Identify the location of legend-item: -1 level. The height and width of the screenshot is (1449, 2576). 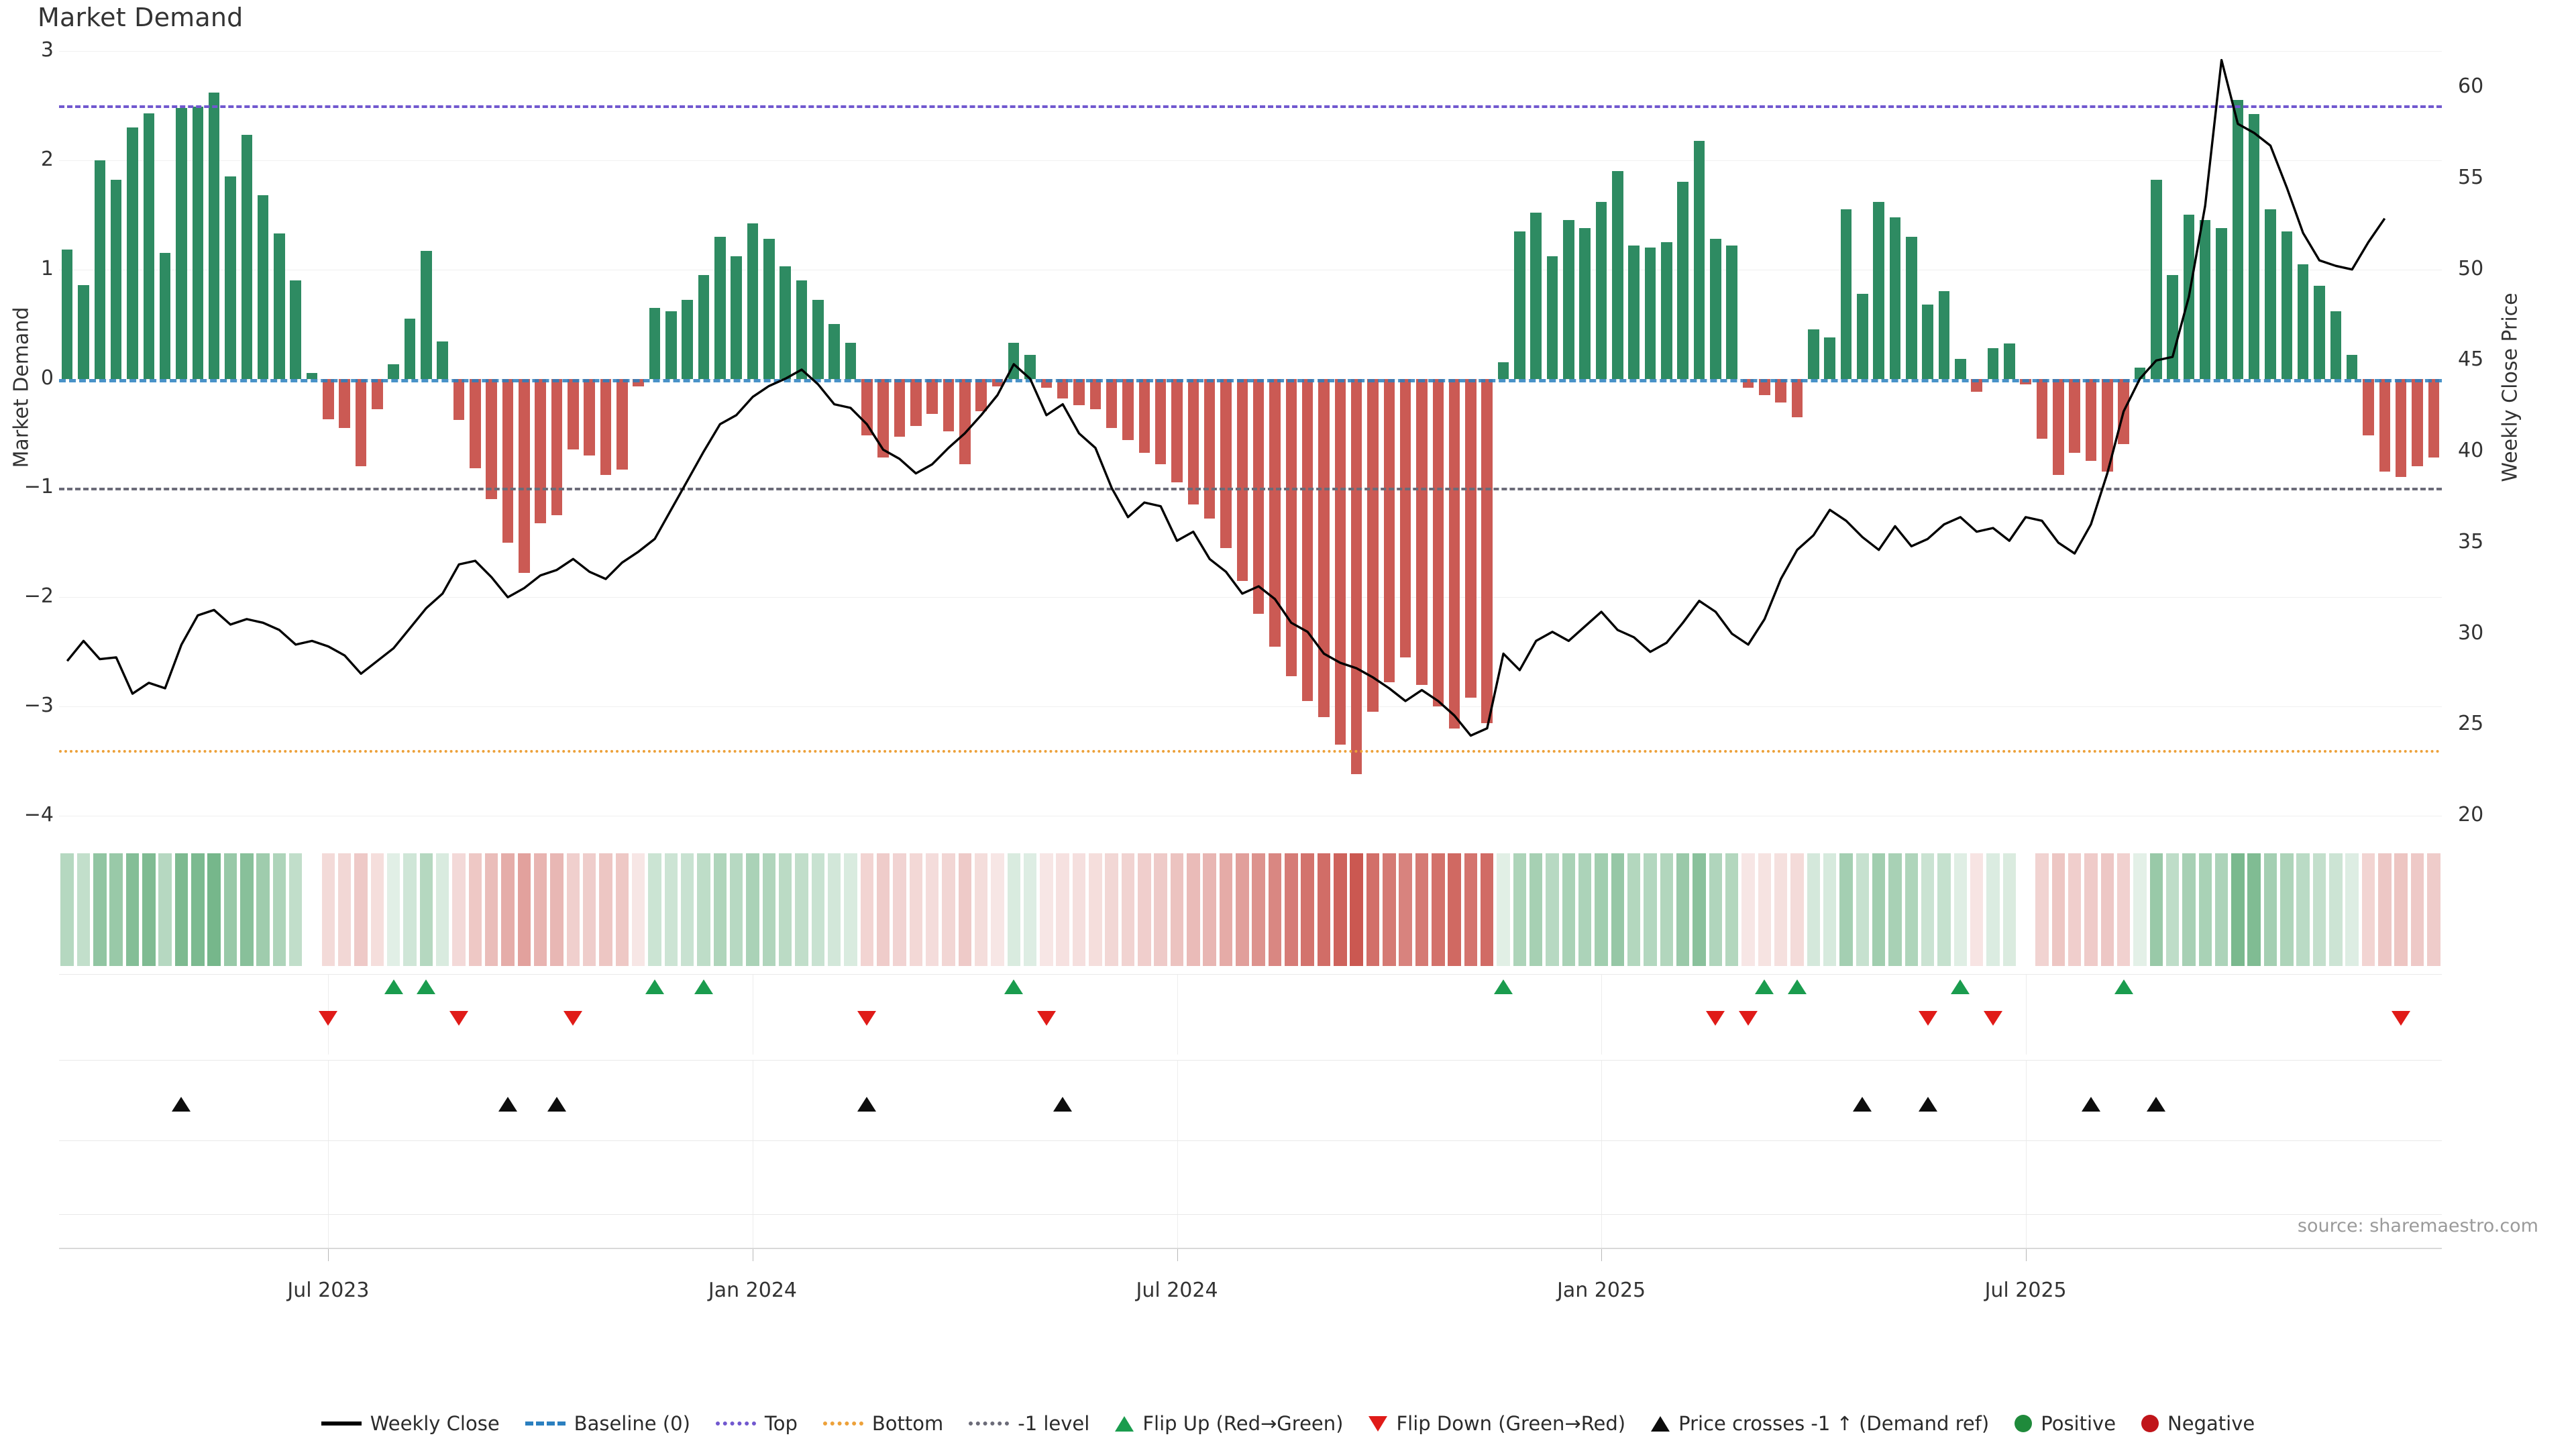
(1029, 1423).